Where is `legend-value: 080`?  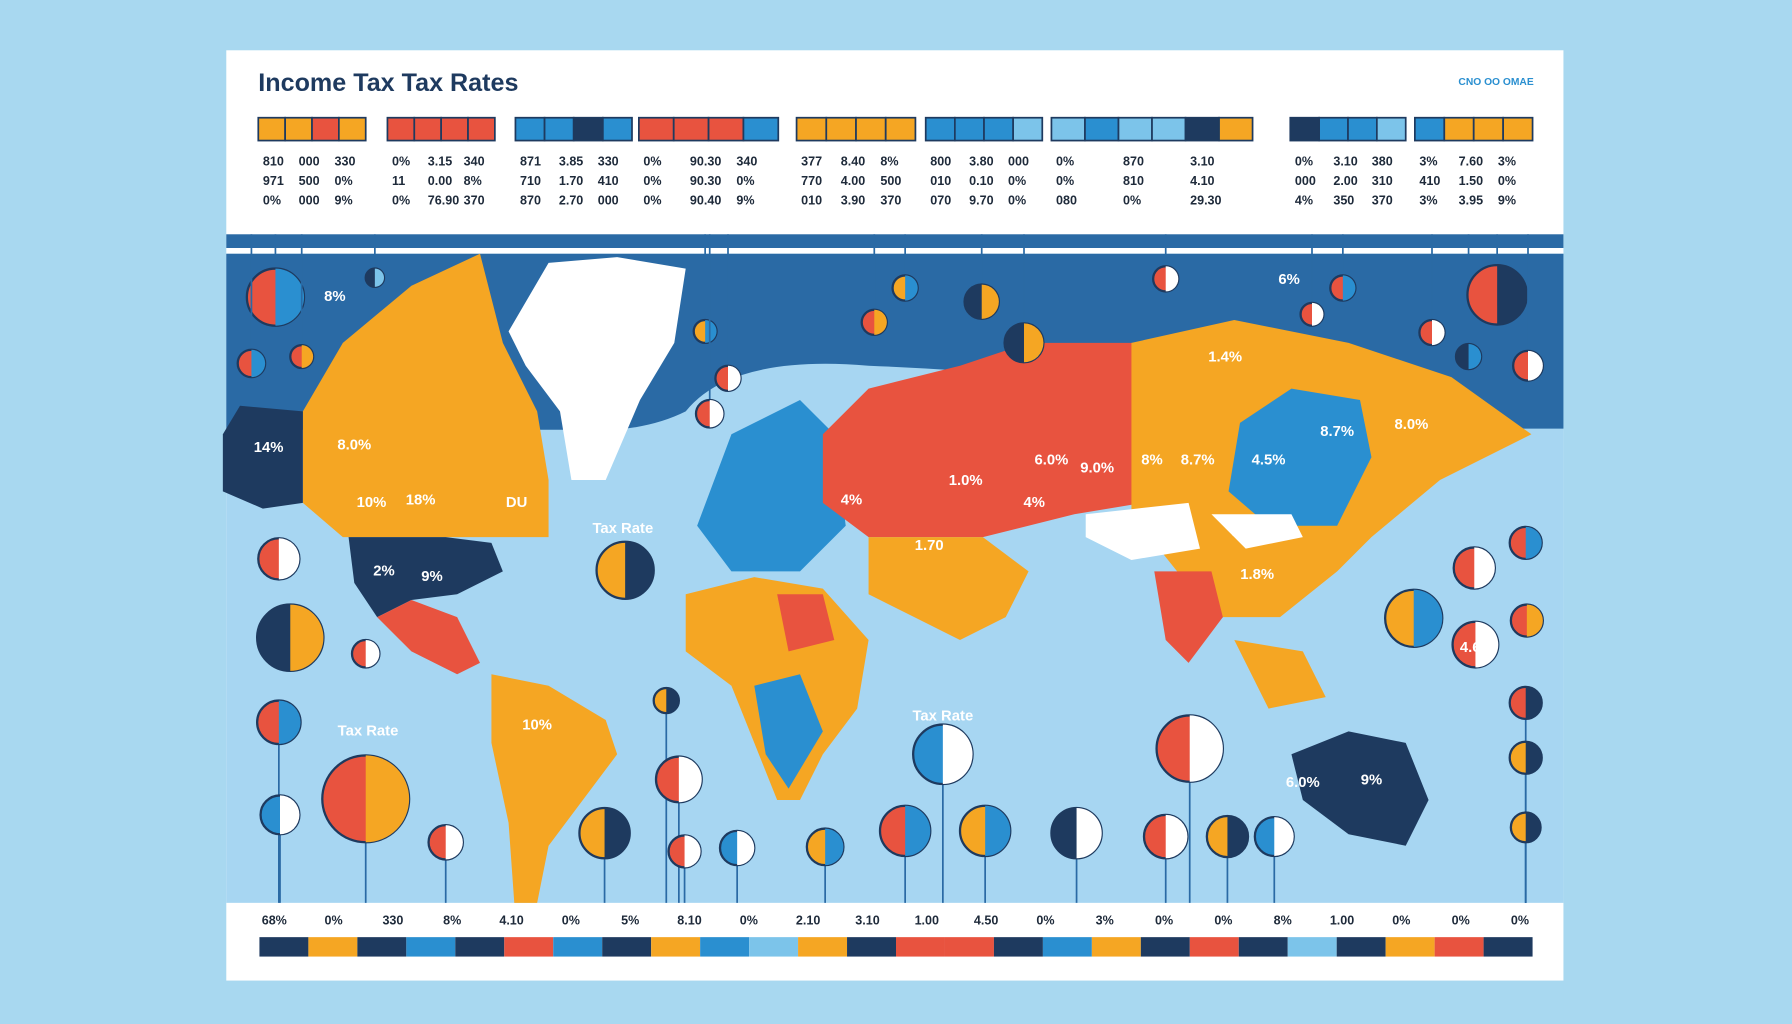
legend-value: 080 is located at coordinates (1066, 200).